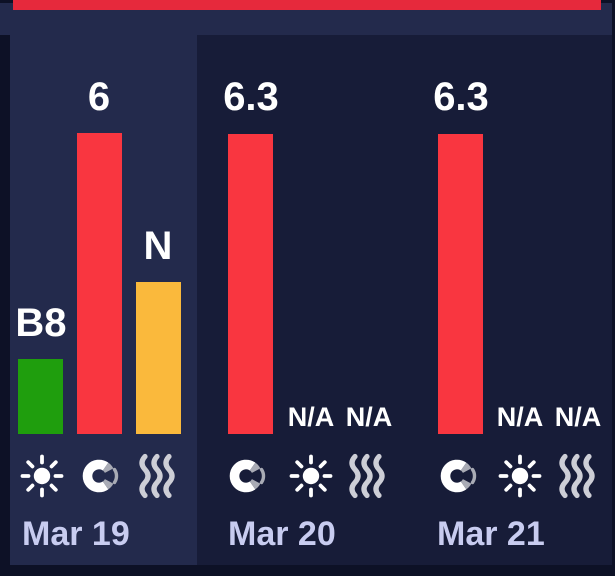 This screenshot has height=576, width=615. What do you see at coordinates (158, 358) in the screenshot?
I see `waves-metric-bar` at bounding box center [158, 358].